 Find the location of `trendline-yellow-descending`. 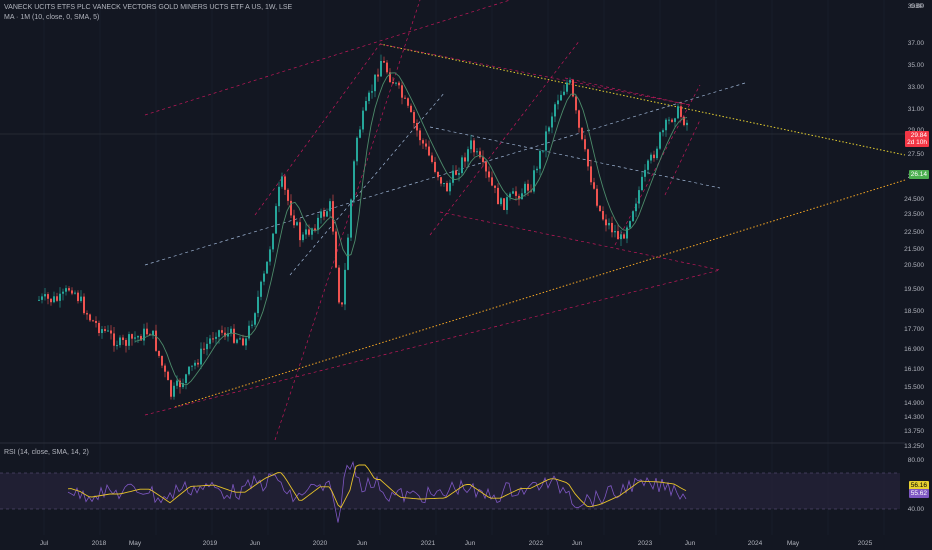

trendline-yellow-descending is located at coordinates (642, 99).